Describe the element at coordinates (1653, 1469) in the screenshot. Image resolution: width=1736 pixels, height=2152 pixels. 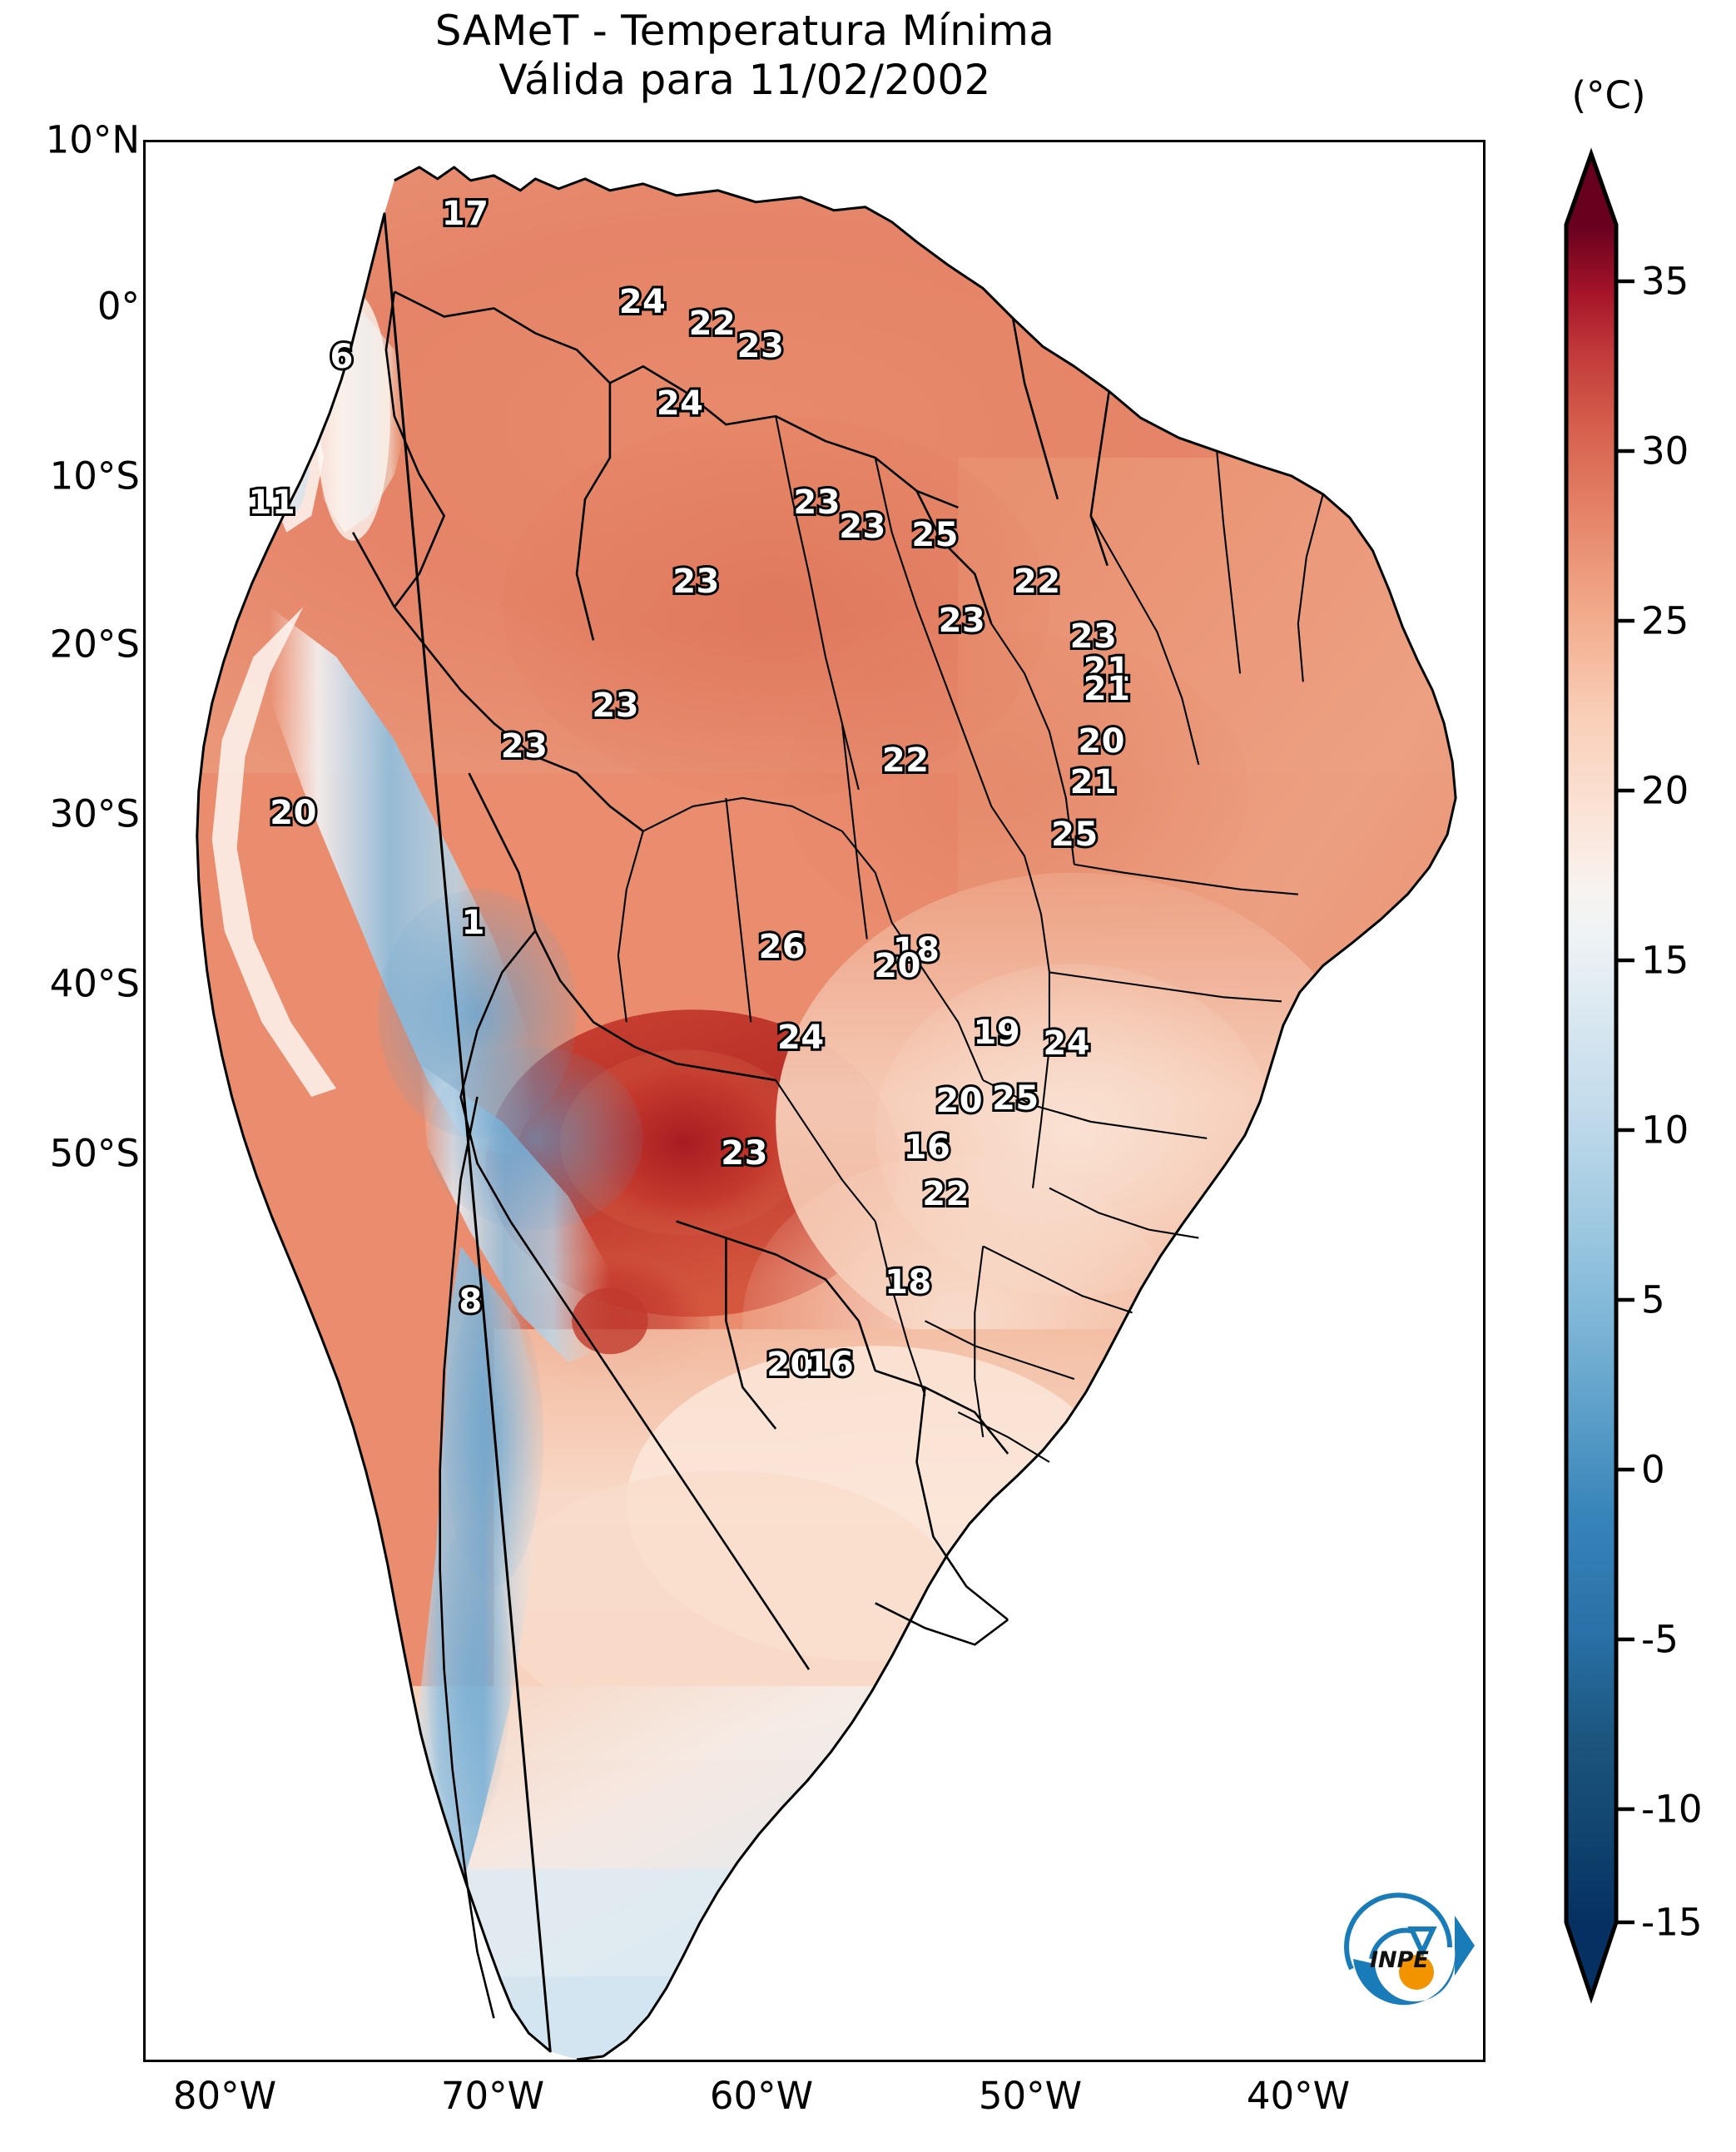
I see `colorbar-tick-7: 0` at that location.